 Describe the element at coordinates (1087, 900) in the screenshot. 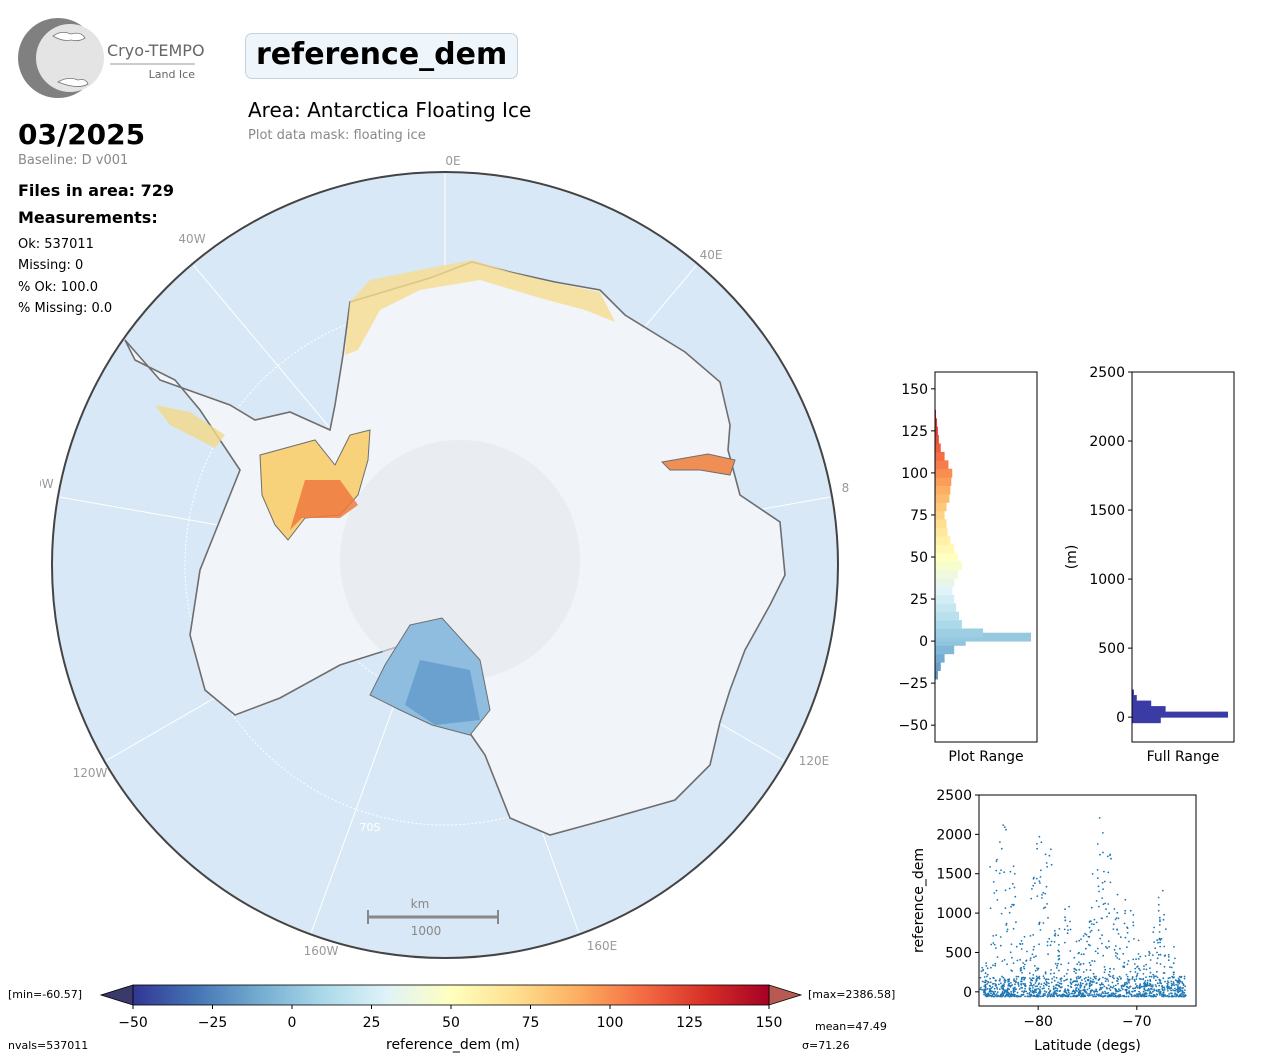

I see `scatter-frame` at that location.